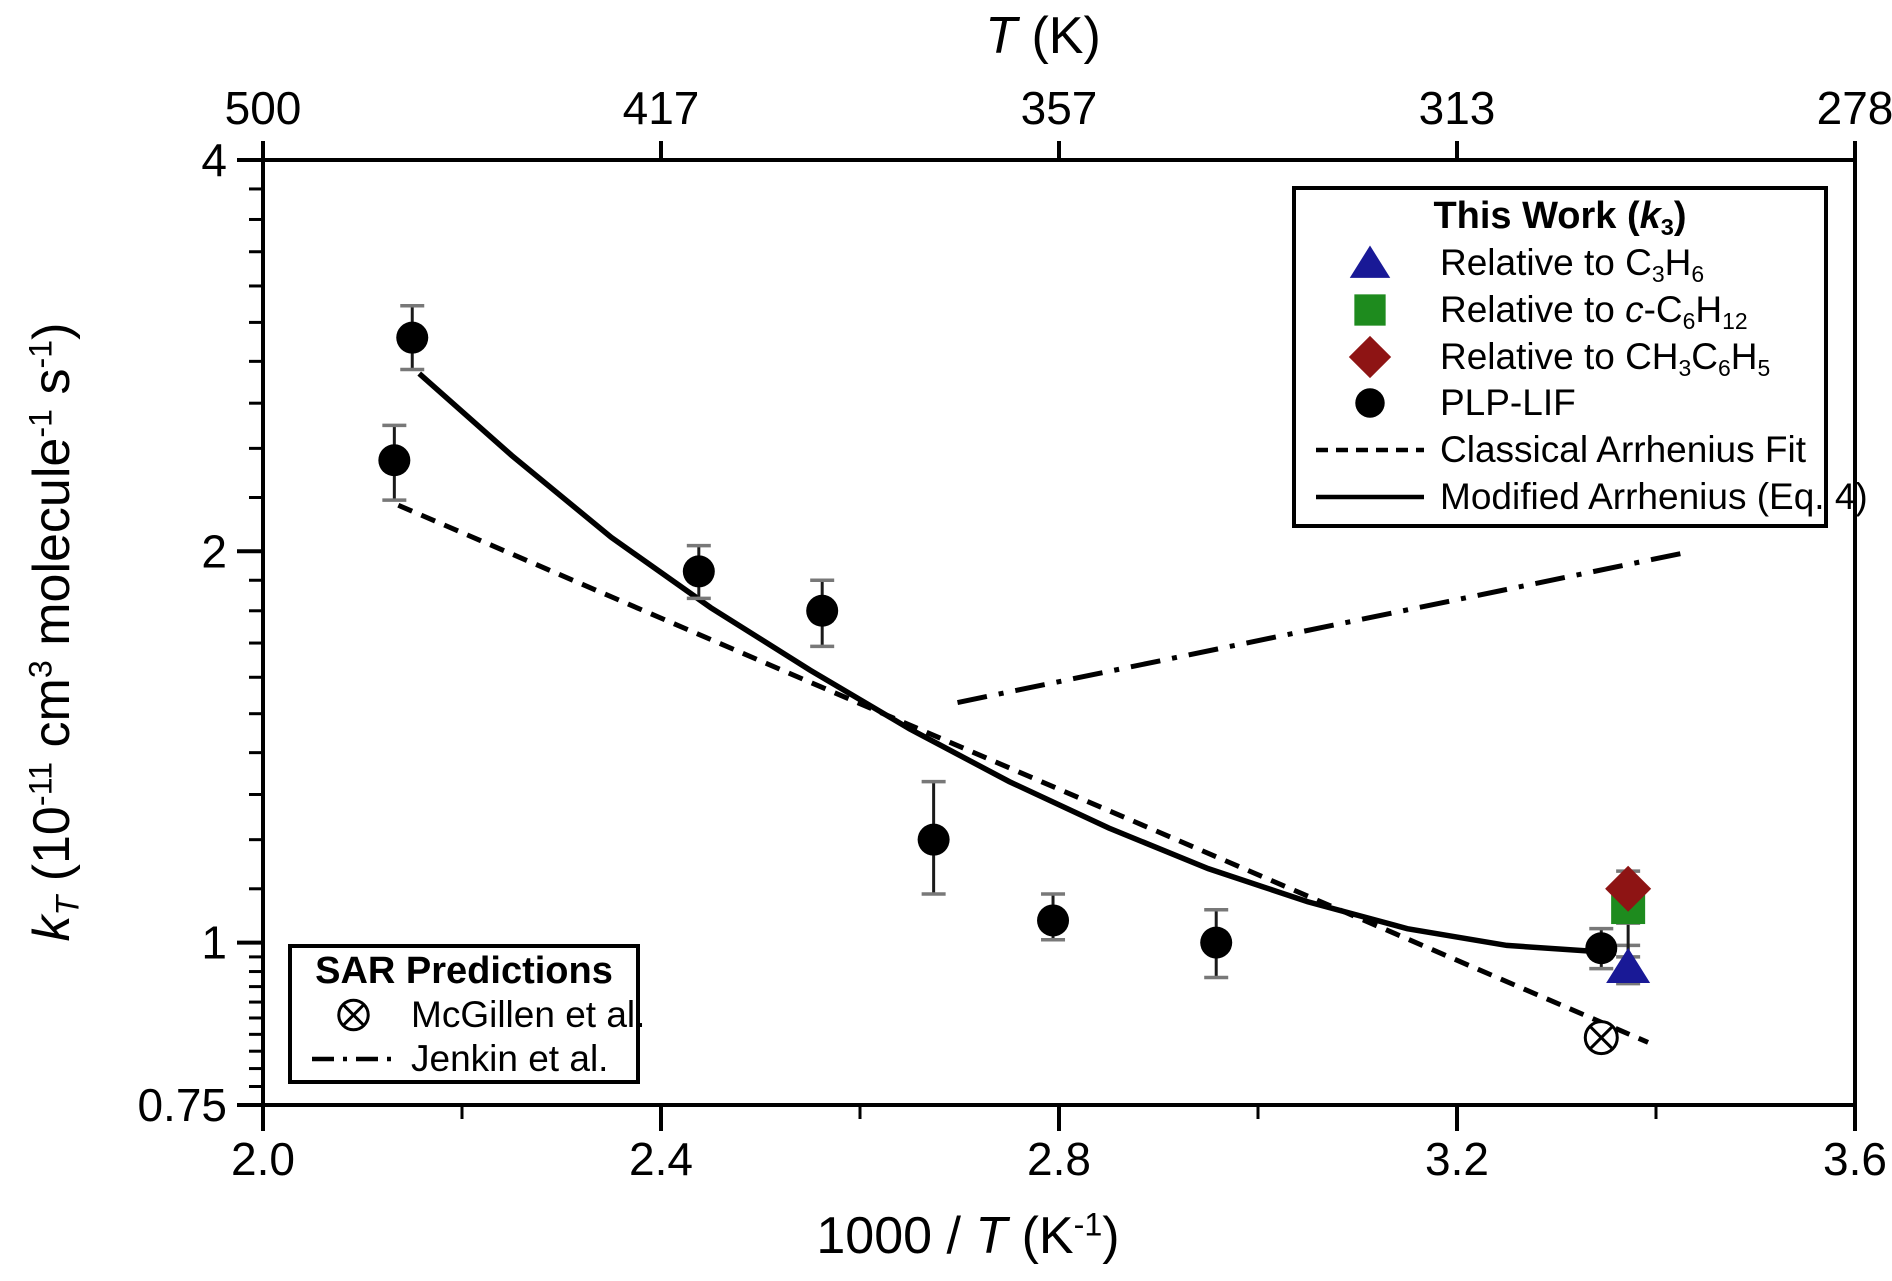  What do you see at coordinates (510, 1058) in the screenshot?
I see `legend-entry-label: Jenkin et al.` at bounding box center [510, 1058].